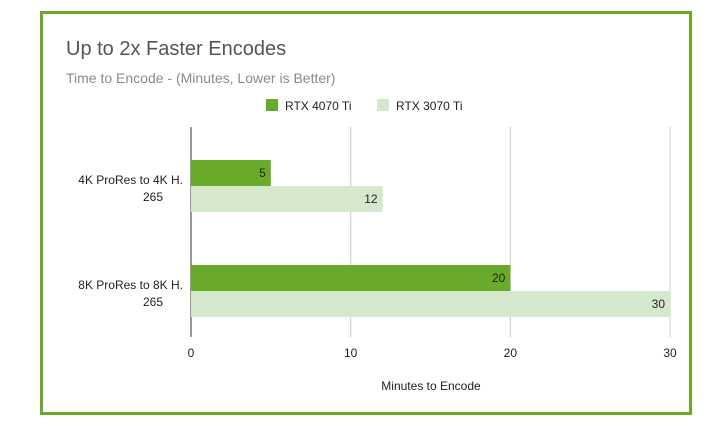 This screenshot has height=431, width=720. Describe the element at coordinates (262, 173) in the screenshot. I see `data-label-1-1: 5` at that location.